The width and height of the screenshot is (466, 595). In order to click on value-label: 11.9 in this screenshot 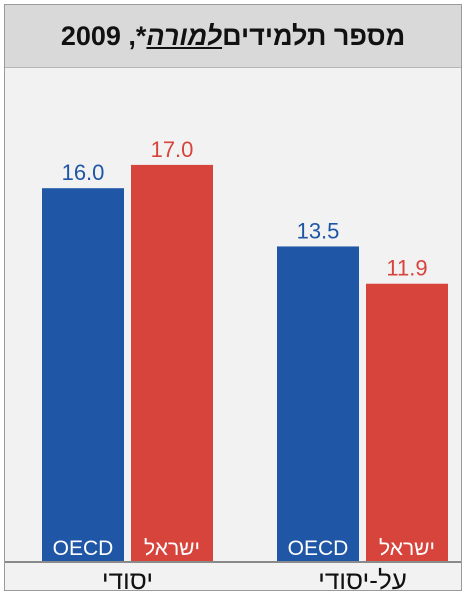, I will do `click(406, 268)`.